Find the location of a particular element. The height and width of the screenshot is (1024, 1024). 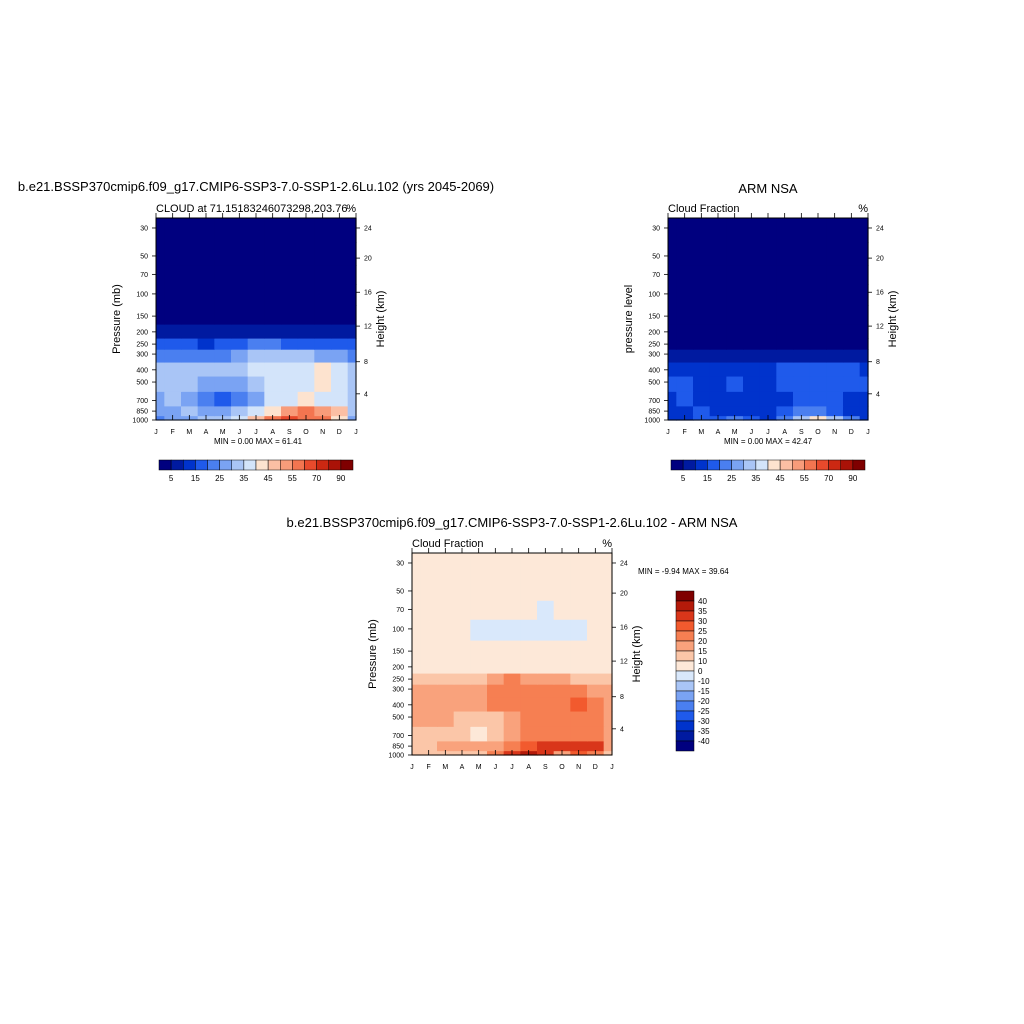

colorbar-label: 35 is located at coordinates (702, 611).